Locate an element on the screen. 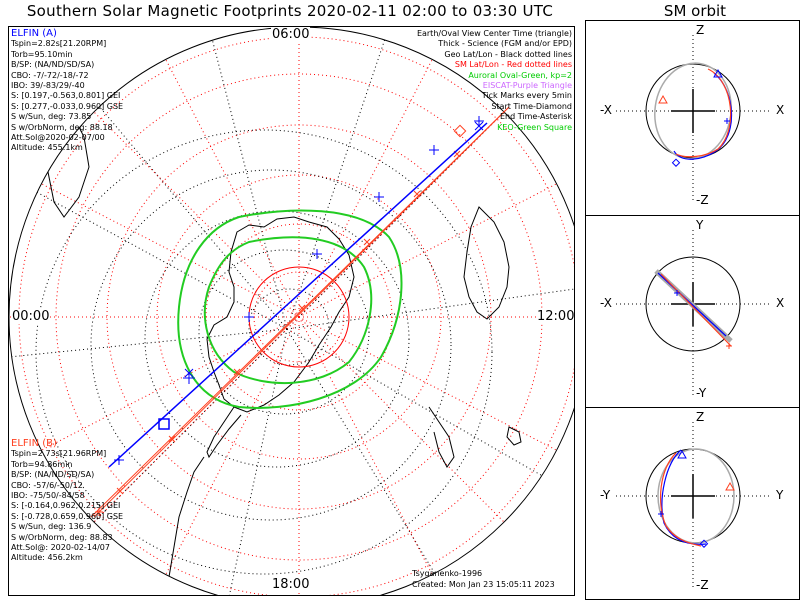 The height and width of the screenshot is (600, 800). elfin-b-line: Att.Sol@: 2020-02-14/07 is located at coordinates (60, 547).